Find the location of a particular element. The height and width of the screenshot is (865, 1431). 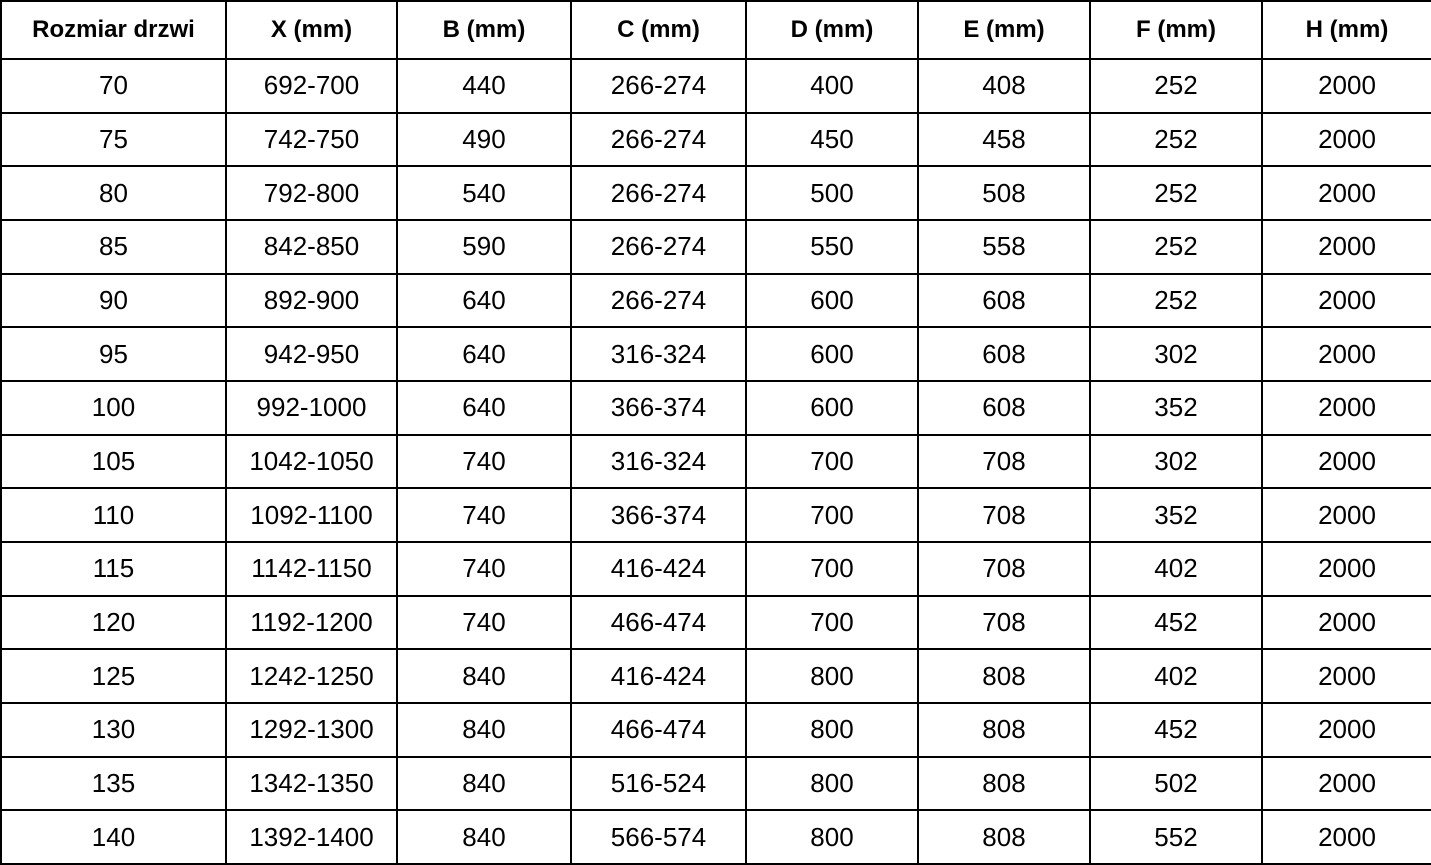

table-cell: 105 is located at coordinates (113, 461).